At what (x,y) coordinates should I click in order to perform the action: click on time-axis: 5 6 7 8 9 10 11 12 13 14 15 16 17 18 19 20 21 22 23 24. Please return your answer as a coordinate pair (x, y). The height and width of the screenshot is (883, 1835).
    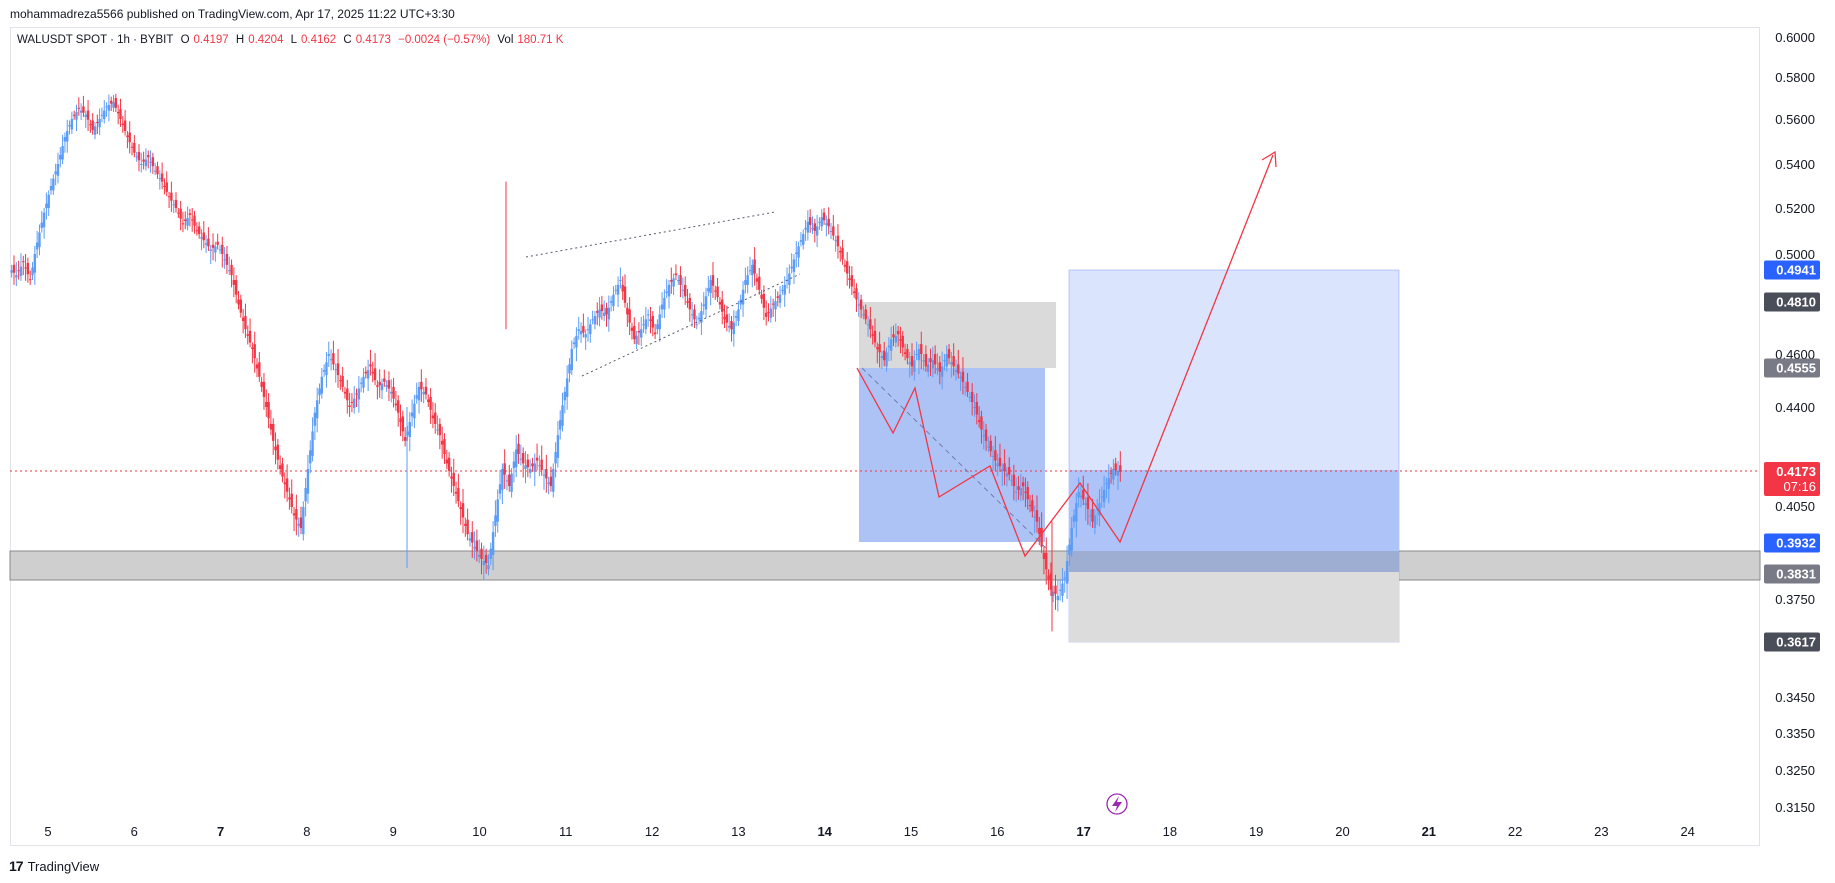
    Looking at the image, I should click on (869, 831).